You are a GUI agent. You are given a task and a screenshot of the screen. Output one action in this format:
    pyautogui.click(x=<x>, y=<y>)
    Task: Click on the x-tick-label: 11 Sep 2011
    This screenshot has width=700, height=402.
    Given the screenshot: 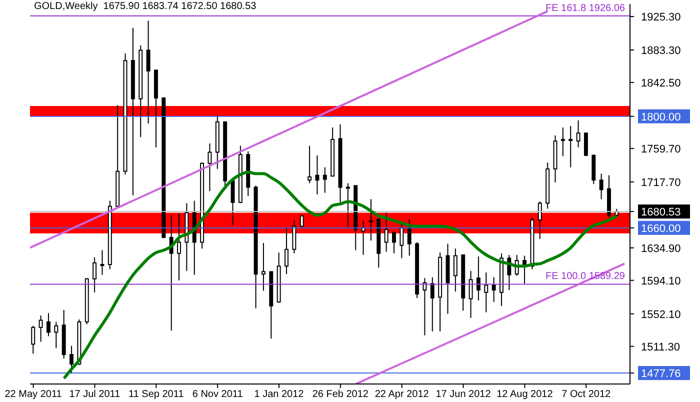 What is the action you would take?
    pyautogui.click(x=156, y=394)
    